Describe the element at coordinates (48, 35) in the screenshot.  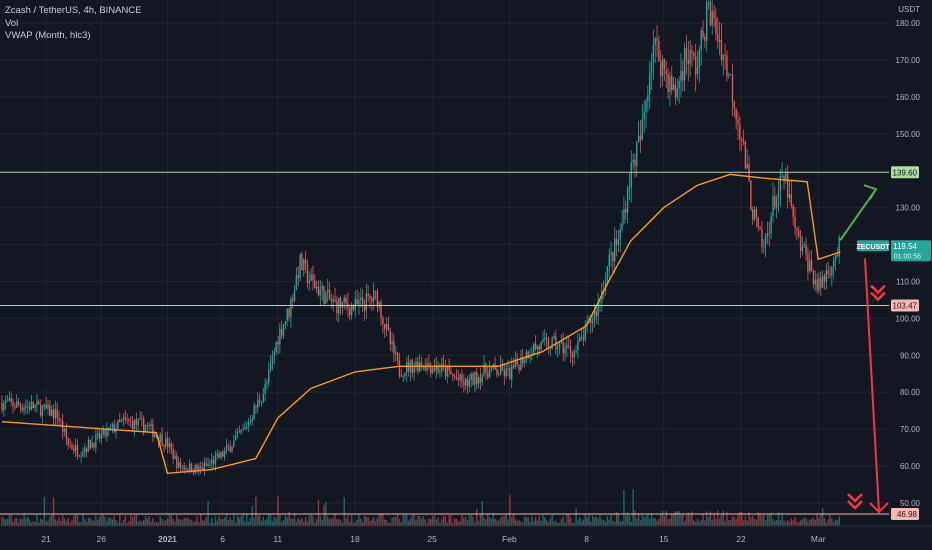
I see `vwap-indicator-label: VWAP (Month, hlc3)` at that location.